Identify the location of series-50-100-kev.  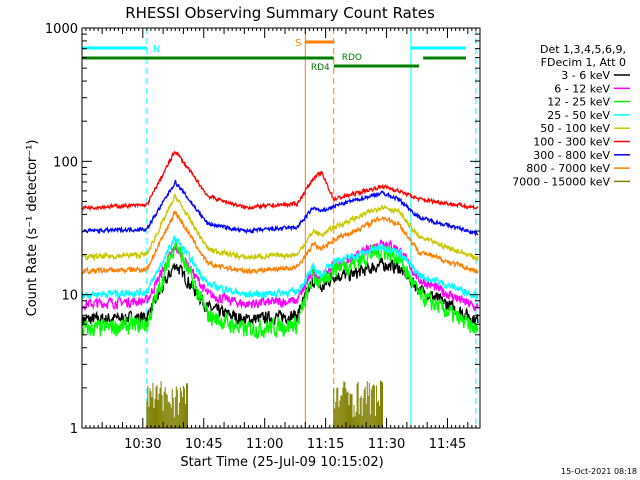
(280, 227).